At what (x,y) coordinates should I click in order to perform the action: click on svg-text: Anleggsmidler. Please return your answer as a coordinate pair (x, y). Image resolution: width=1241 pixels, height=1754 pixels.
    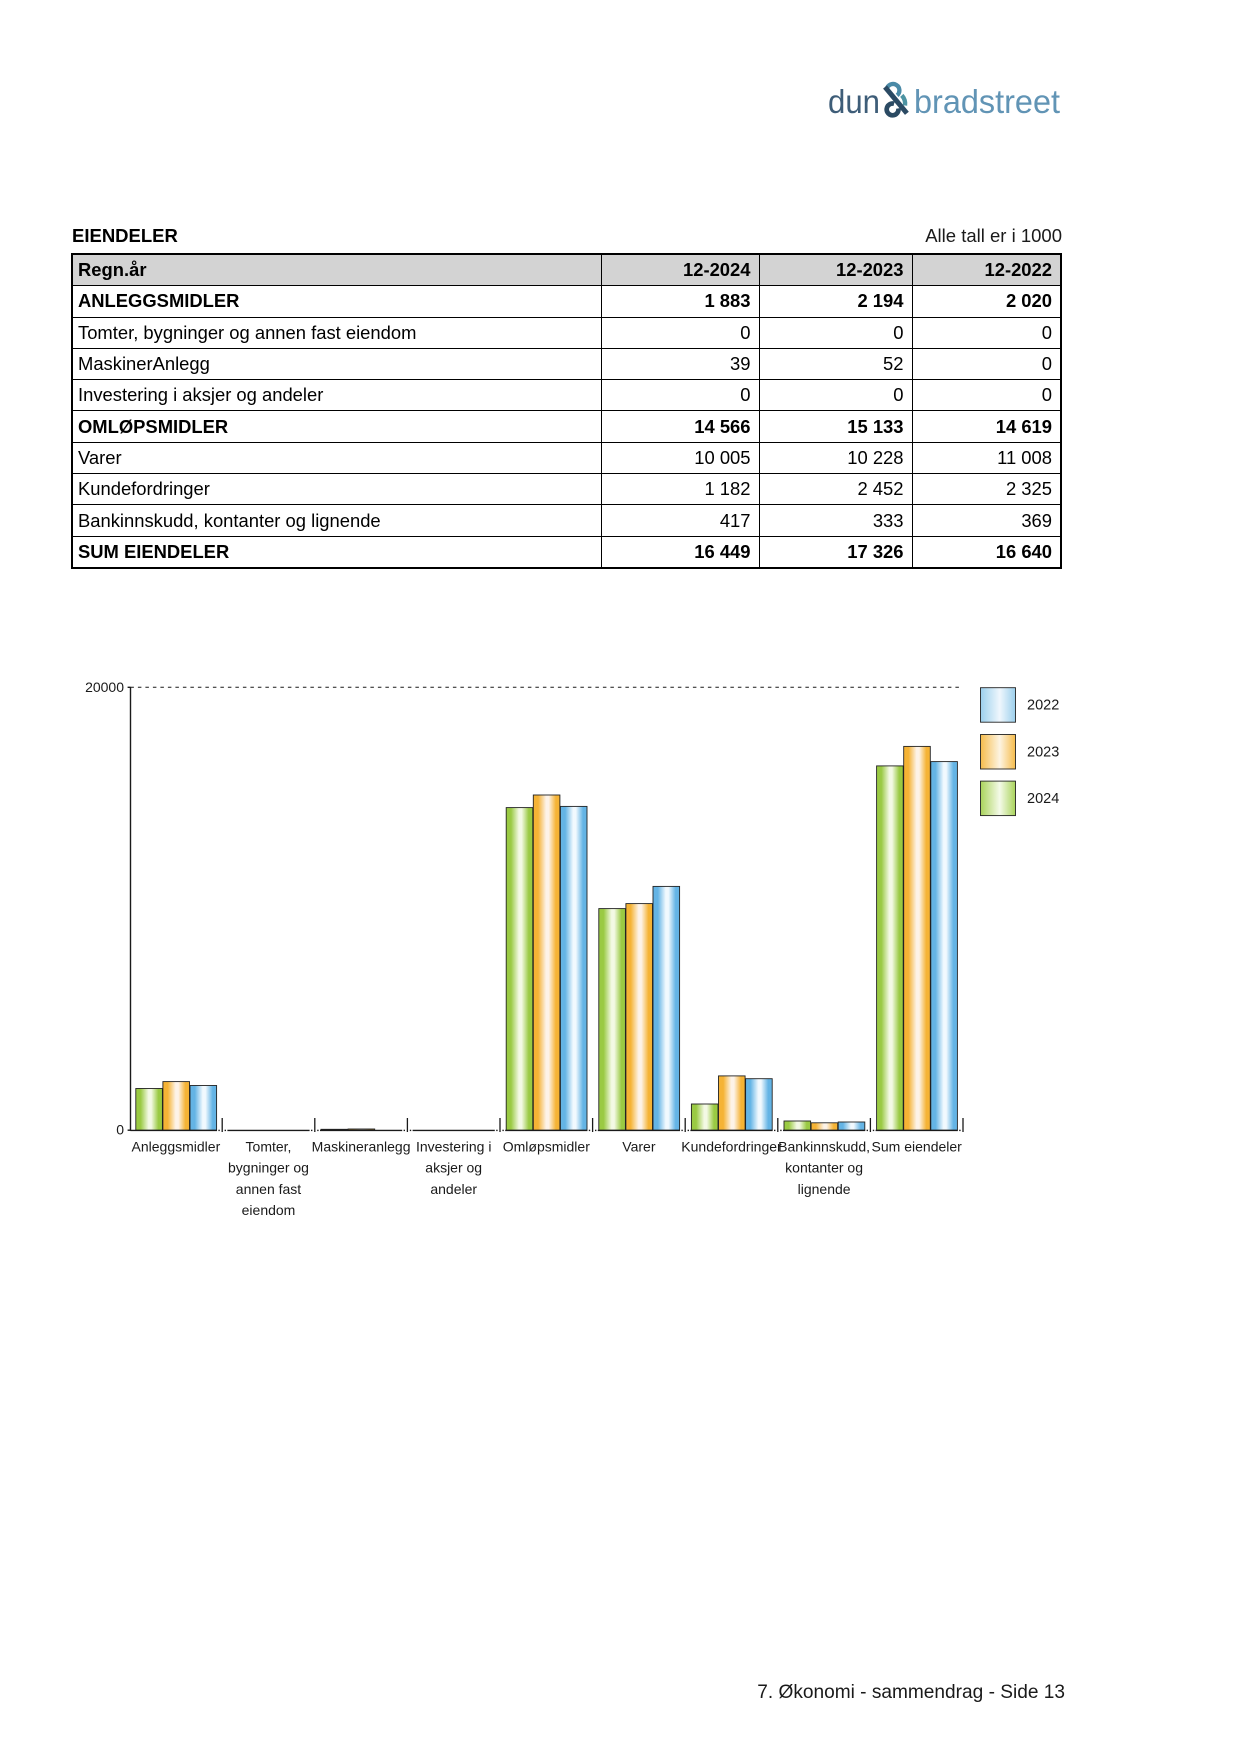
    Looking at the image, I should click on (176, 1146).